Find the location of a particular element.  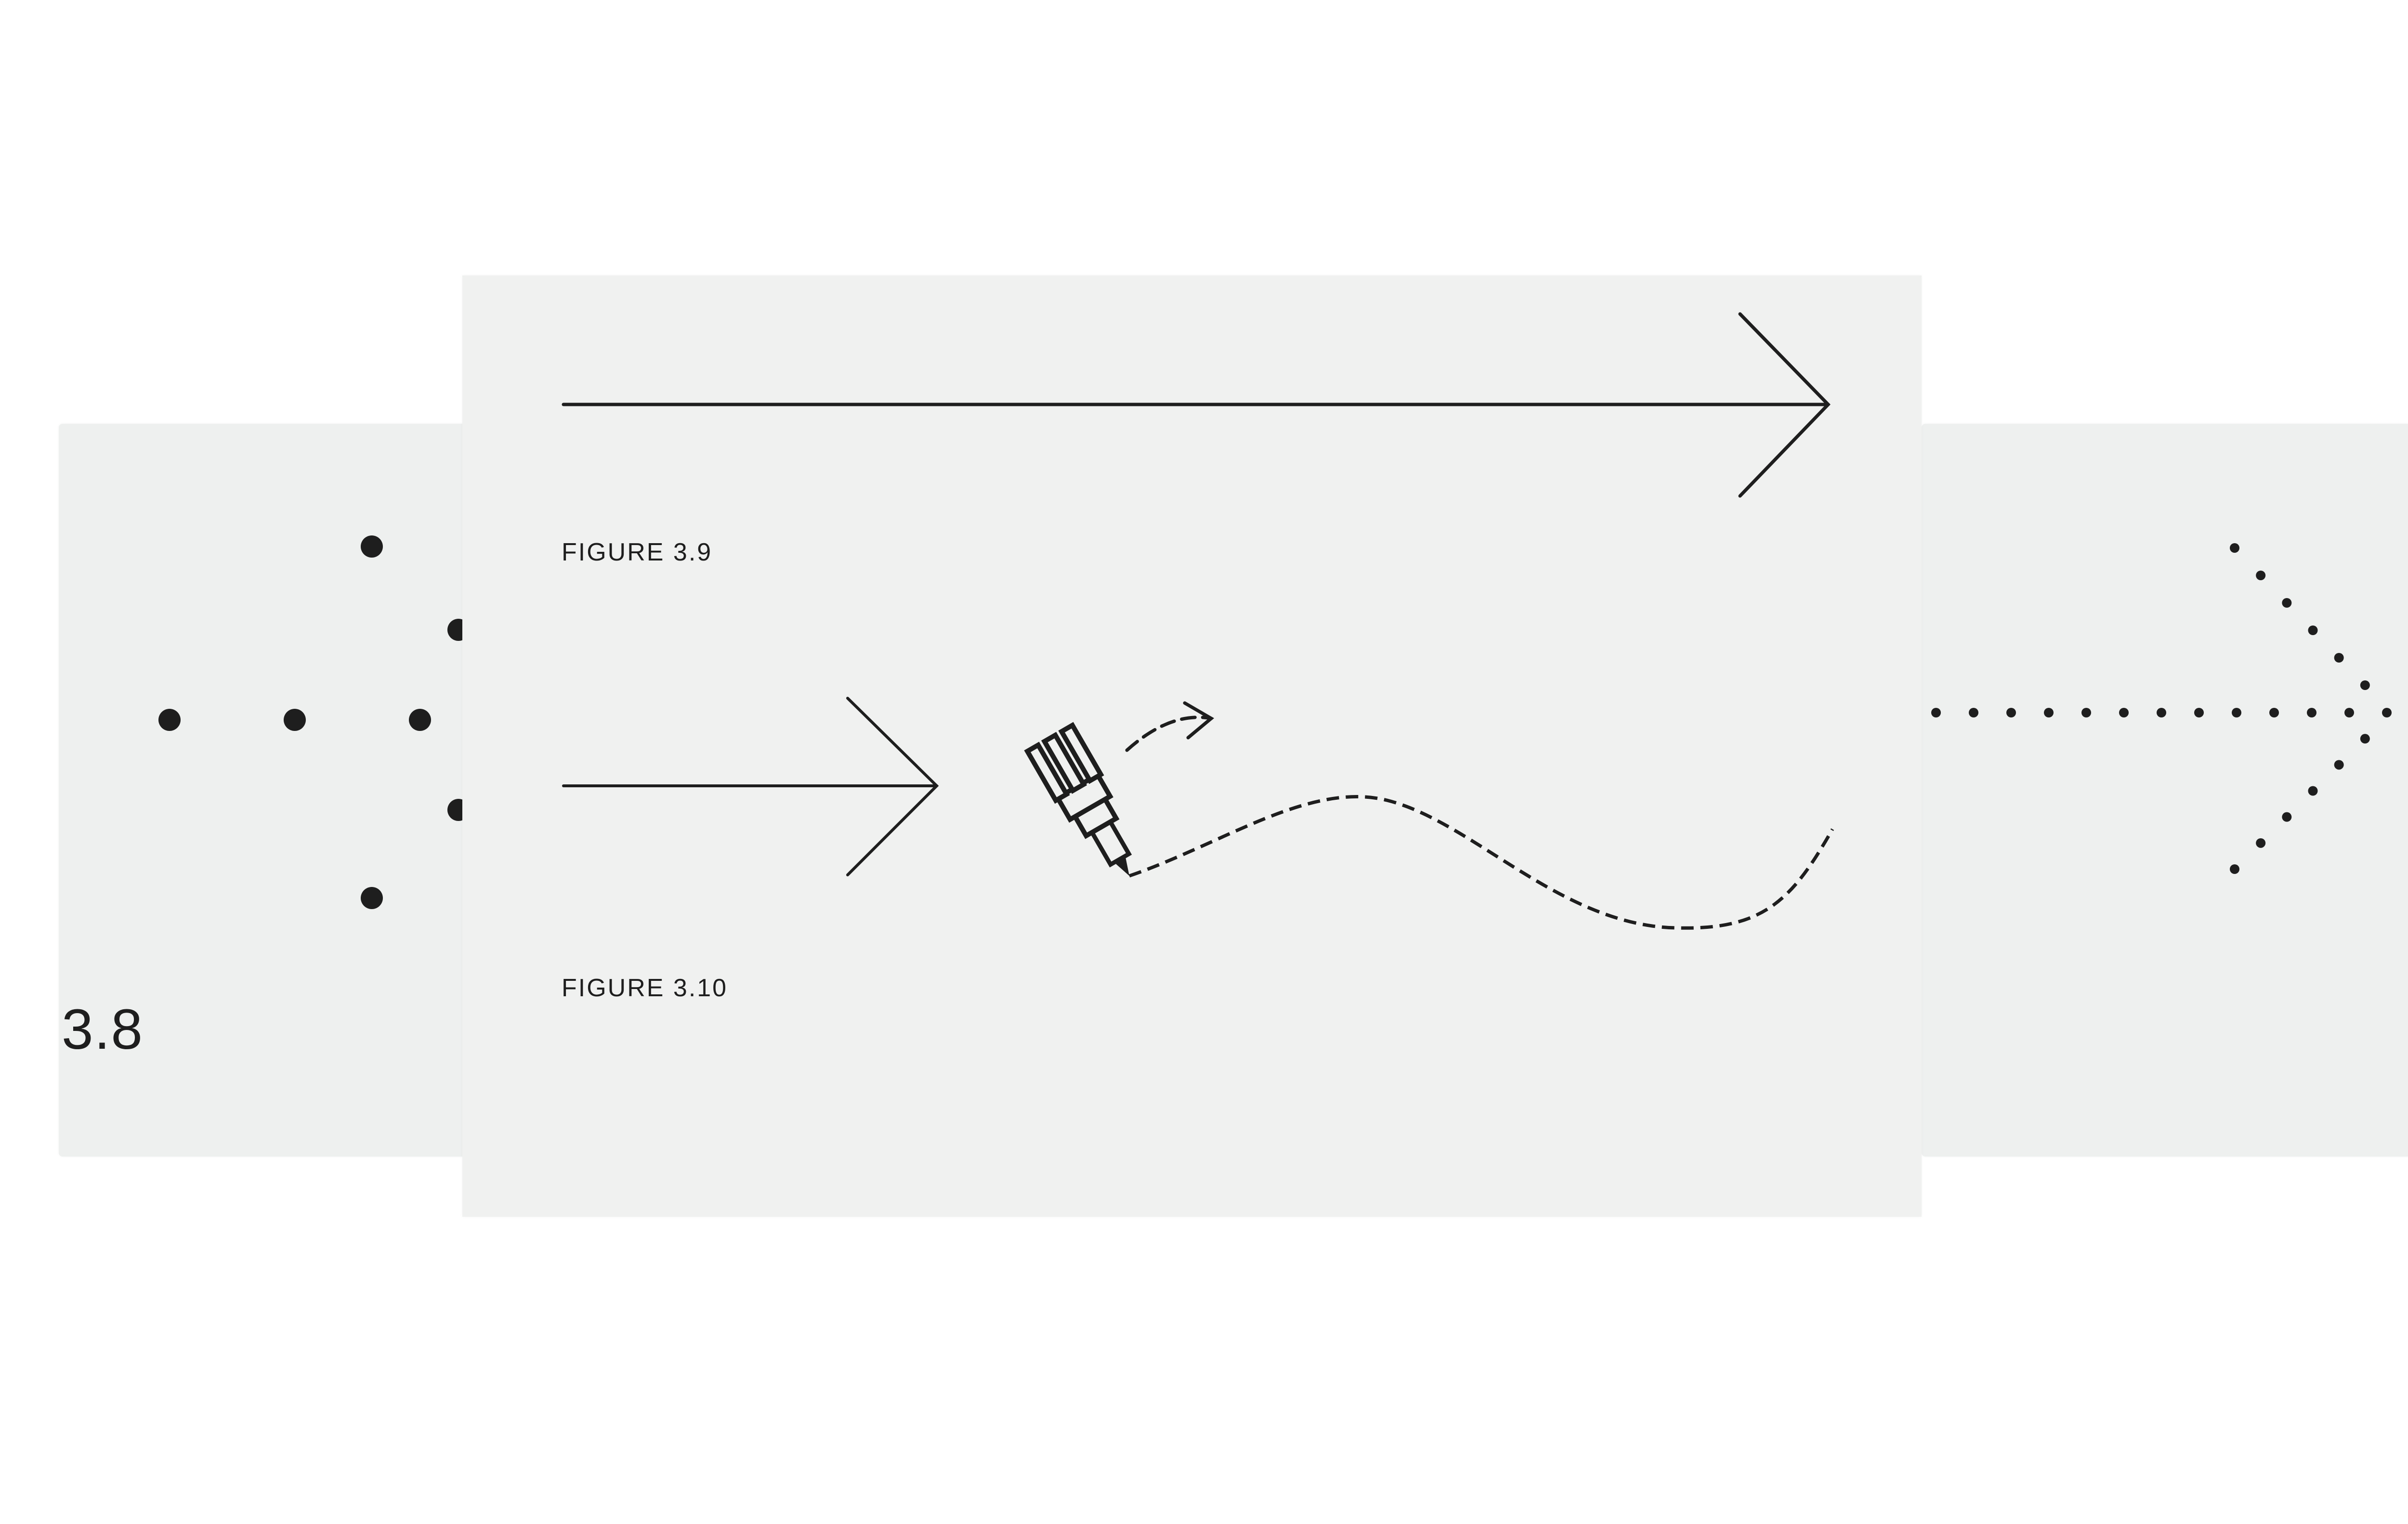

long-arrow is located at coordinates (1196, 405).